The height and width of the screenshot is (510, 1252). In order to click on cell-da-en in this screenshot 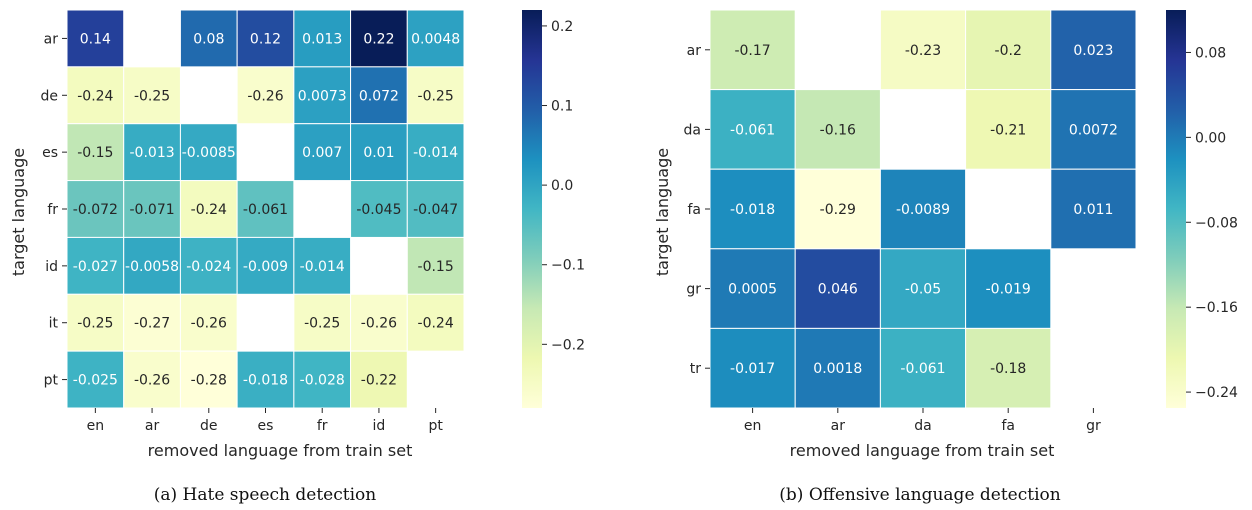, I will do `click(752, 129)`.